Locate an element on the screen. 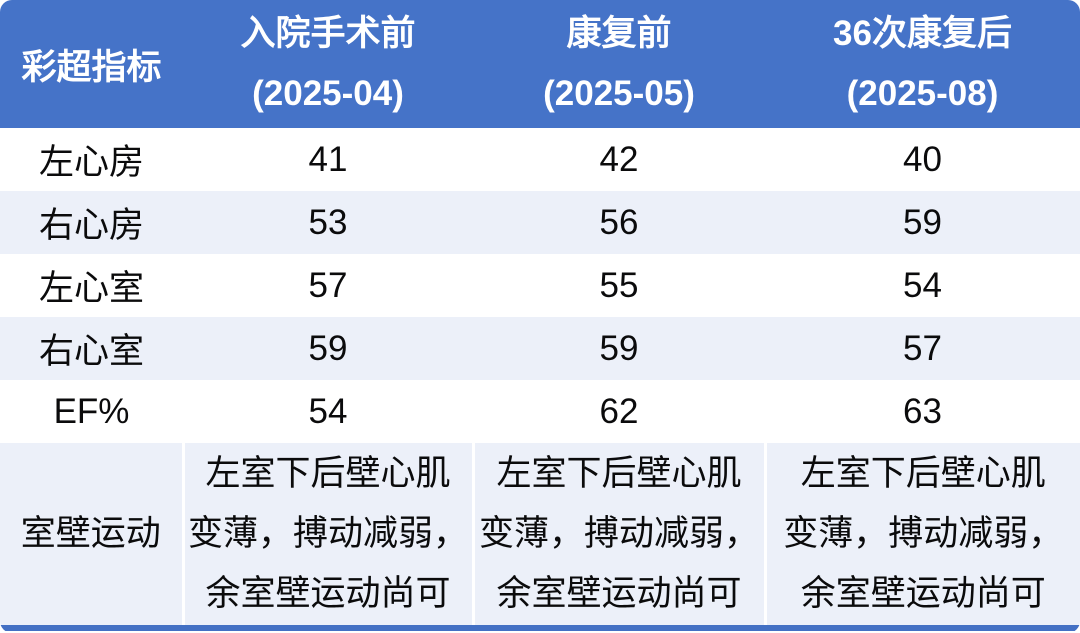 The height and width of the screenshot is (633, 1080). header-col-subtitle: (2025-08) is located at coordinates (922, 93).